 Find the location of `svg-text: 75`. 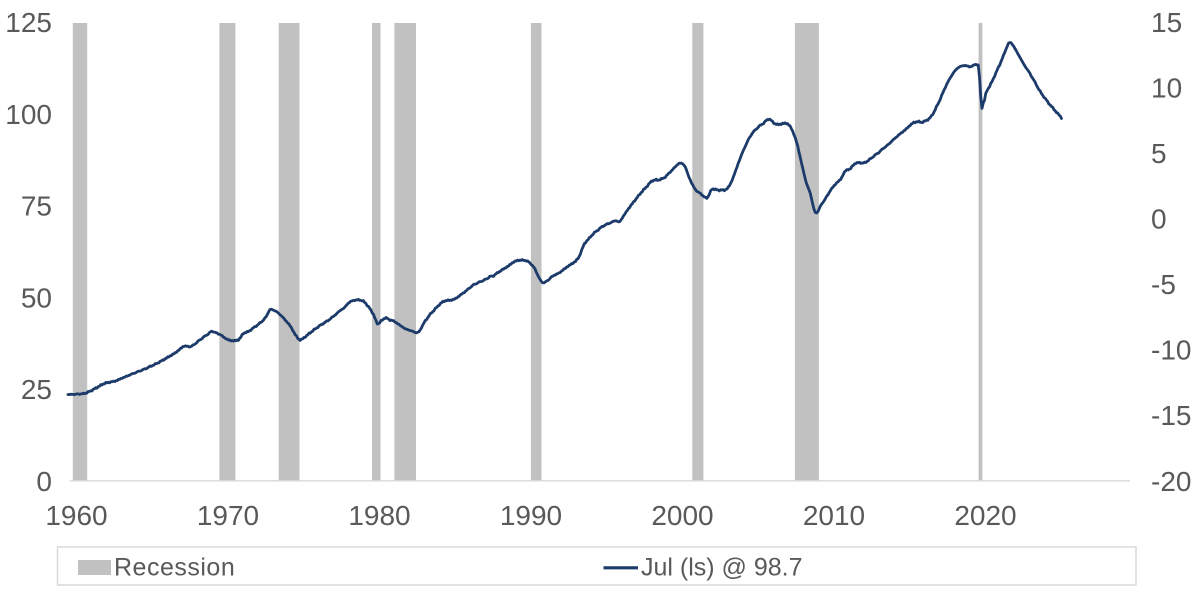

svg-text: 75 is located at coordinates (36, 206).